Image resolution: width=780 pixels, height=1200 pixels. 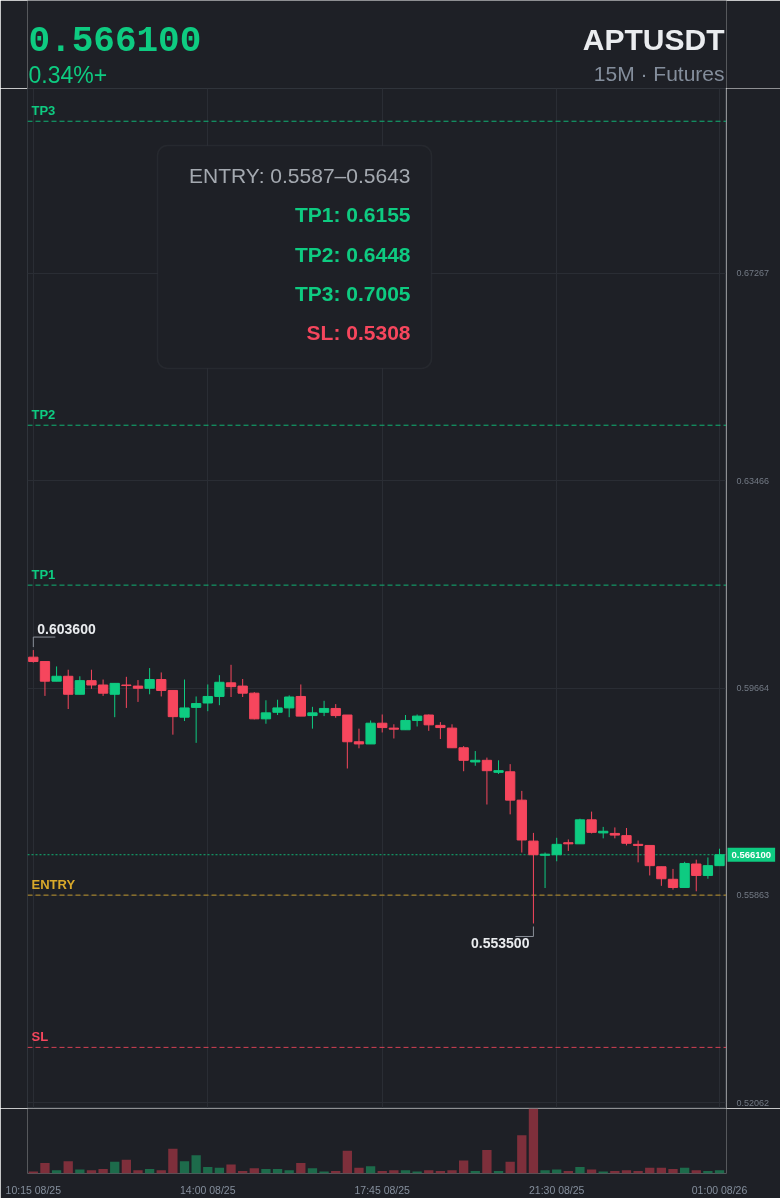 I want to click on ref-line-label: TP2, so click(x=43, y=415).